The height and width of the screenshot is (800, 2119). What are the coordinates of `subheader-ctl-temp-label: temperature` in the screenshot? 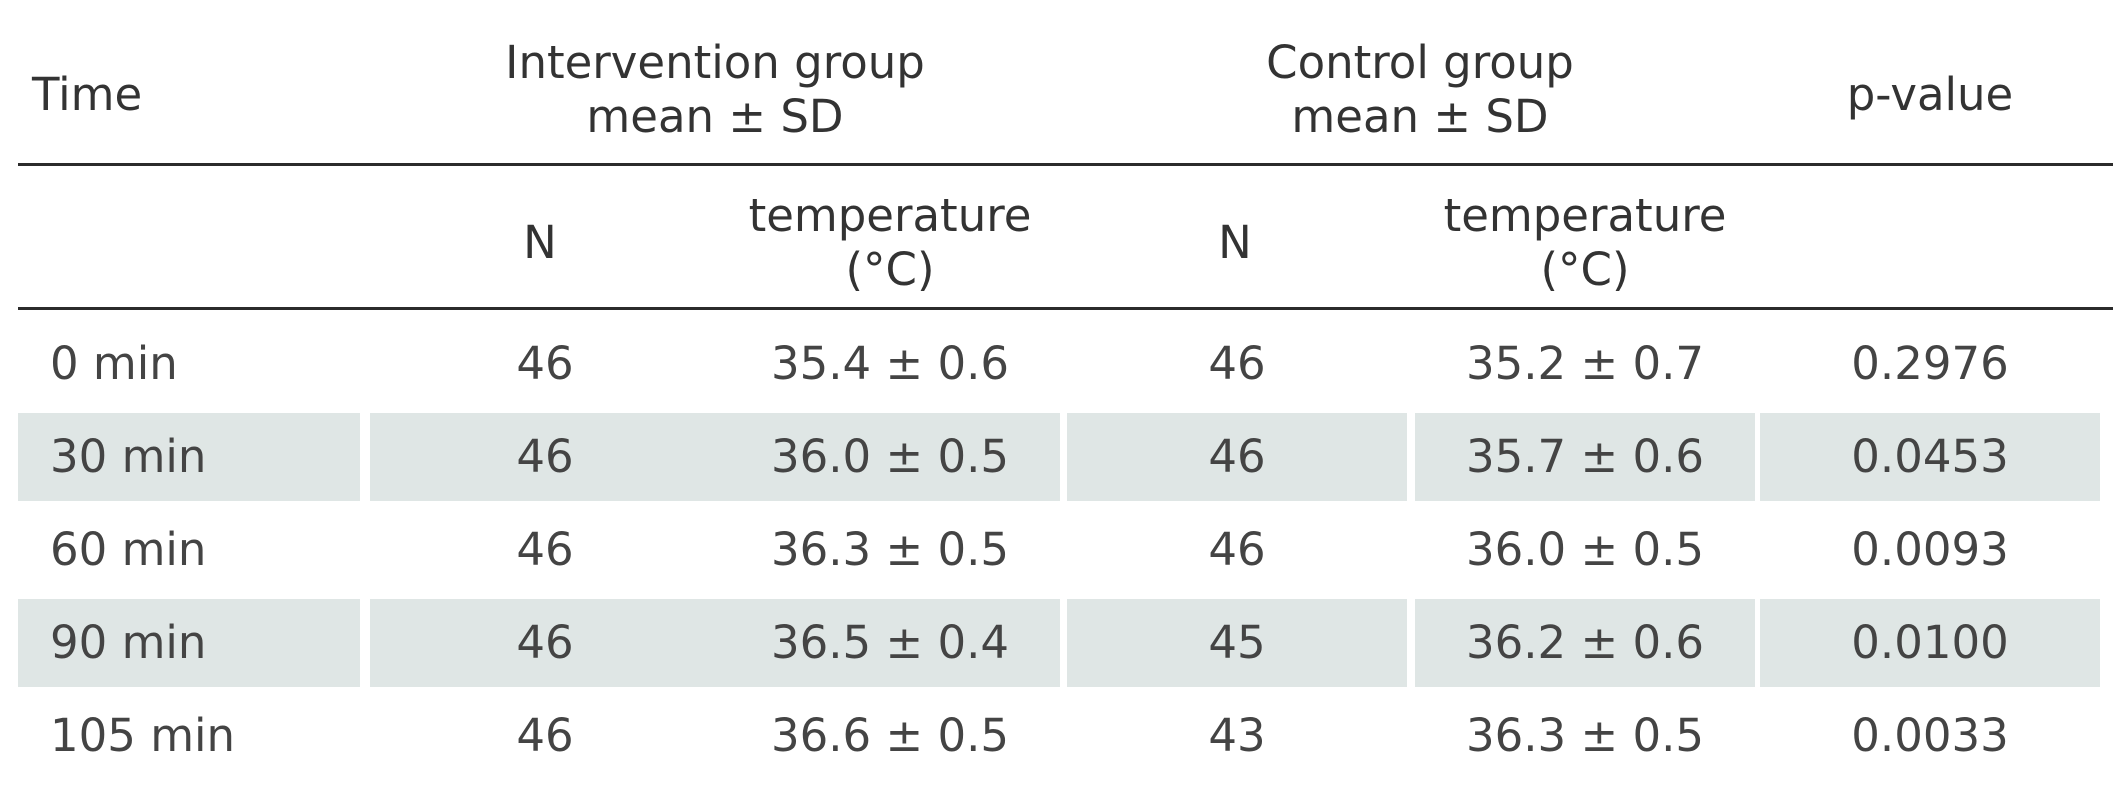 It's located at (1585, 215).